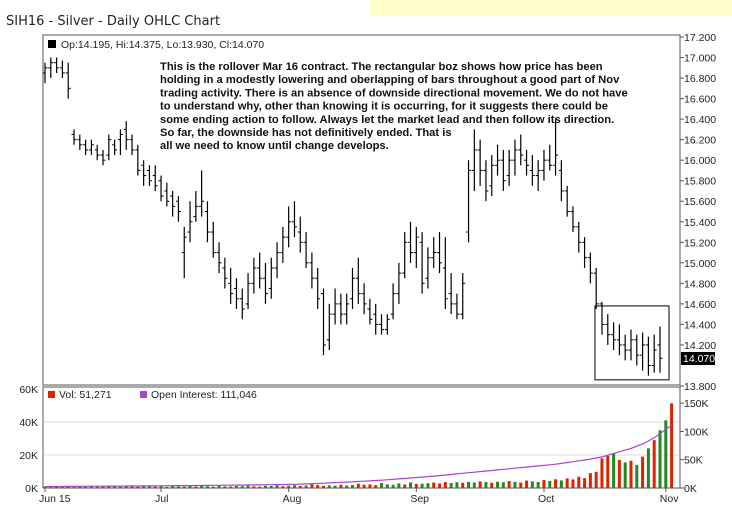  What do you see at coordinates (700, 120) in the screenshot?
I see `price-tick-label: 16.400` at bounding box center [700, 120].